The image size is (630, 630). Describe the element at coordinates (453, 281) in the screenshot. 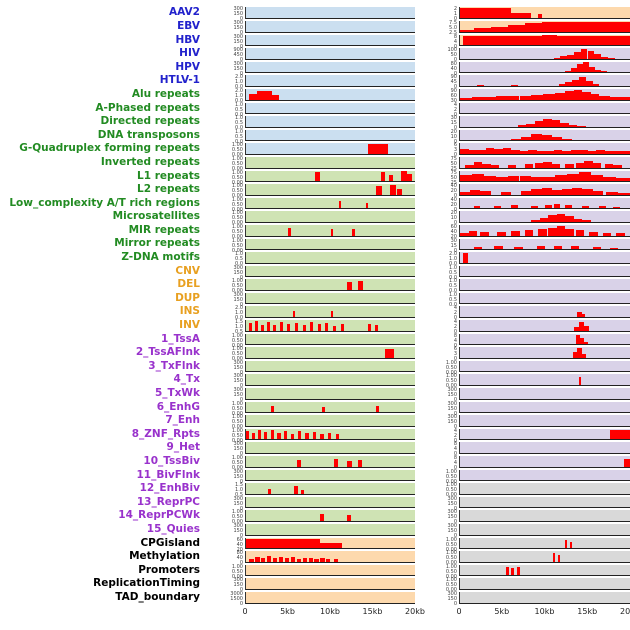

I see `y-tick-label: 1.0` at that location.